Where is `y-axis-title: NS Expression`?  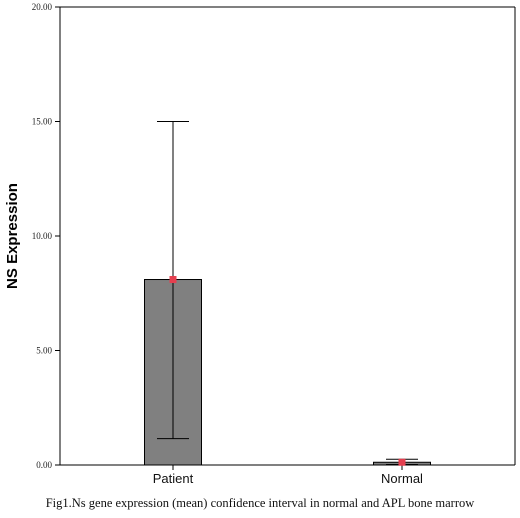 y-axis-title: NS Expression is located at coordinates (12, 236).